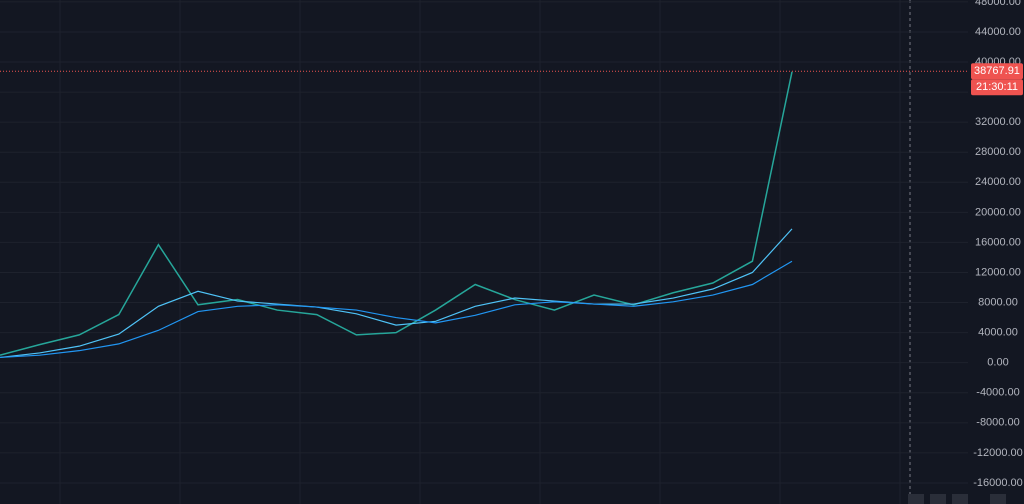 The width and height of the screenshot is (1024, 504). I want to click on y-tick-label: 12000.00, so click(998, 272).